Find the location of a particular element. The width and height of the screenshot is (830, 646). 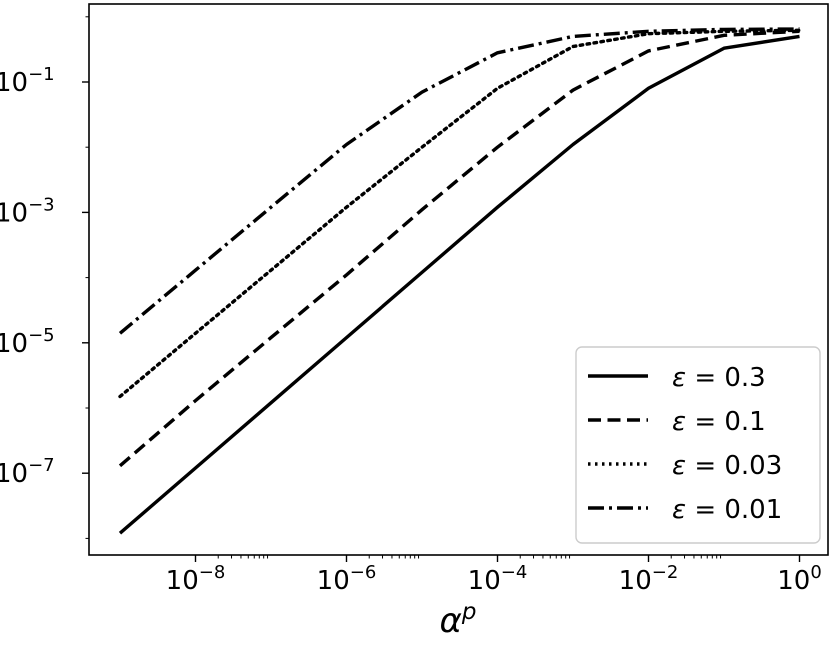

legend: ε = 0.3 ε = 0.1 ε = 0.03 ε = 0.01 is located at coordinates (698, 445).